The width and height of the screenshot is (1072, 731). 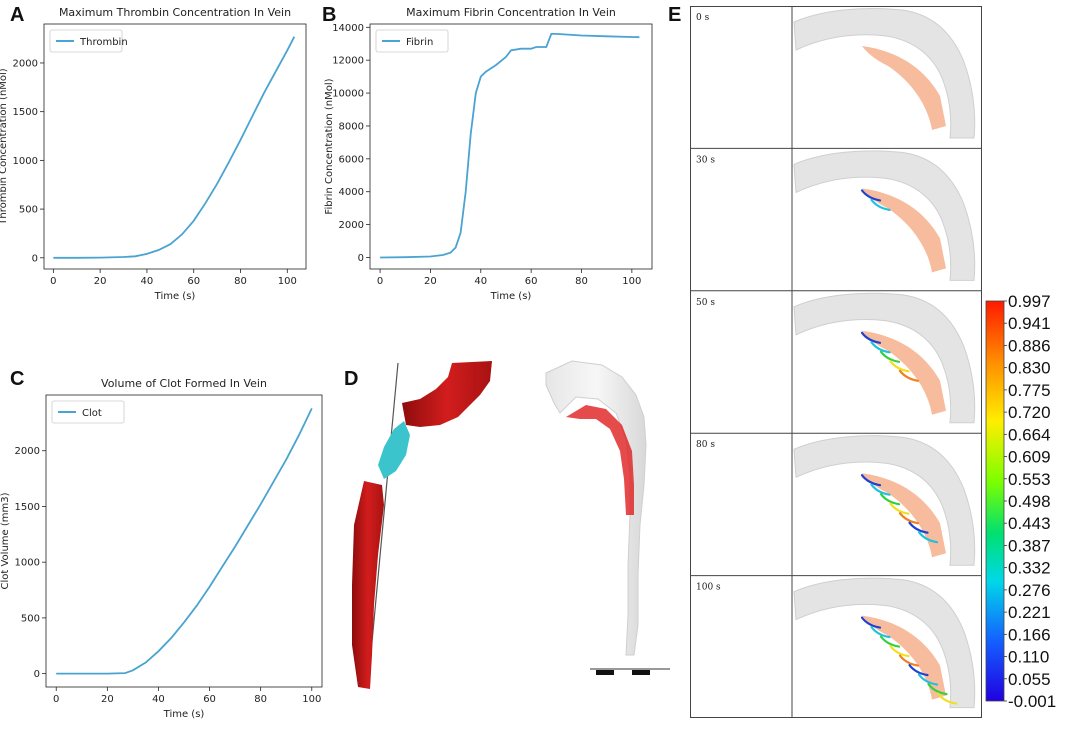 What do you see at coordinates (1032, 701) in the screenshot?
I see `colorbar-tick-label: -0.001` at bounding box center [1032, 701].